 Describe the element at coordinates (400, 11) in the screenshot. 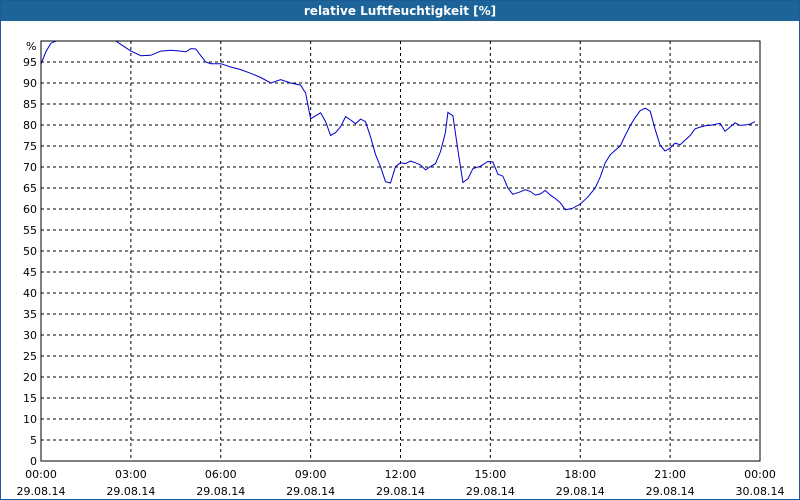

I see `chart-title: relative Luftfeuchtigkeit [%]` at that location.